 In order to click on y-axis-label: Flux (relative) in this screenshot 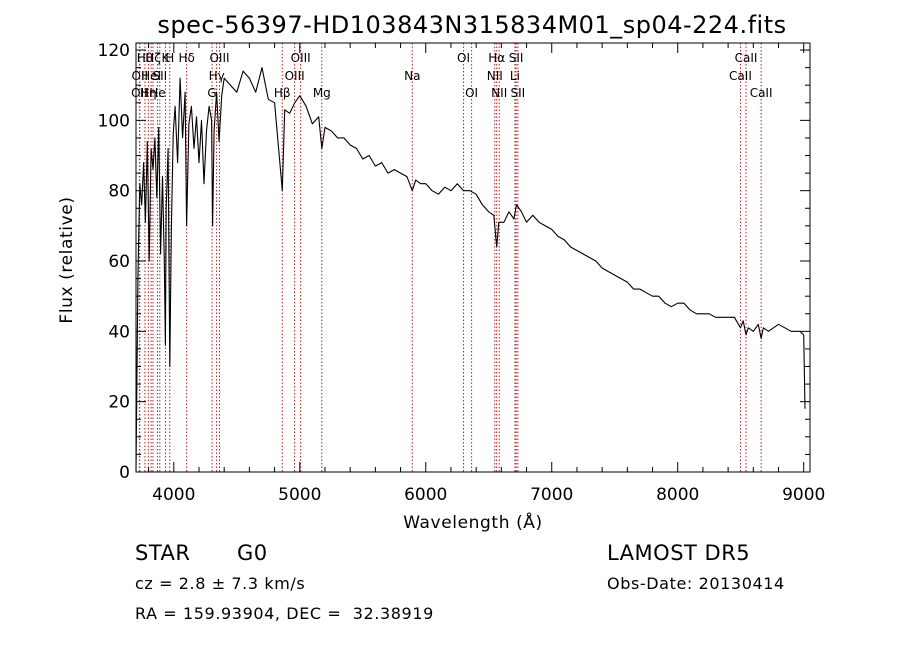, I will do `click(67, 259)`.